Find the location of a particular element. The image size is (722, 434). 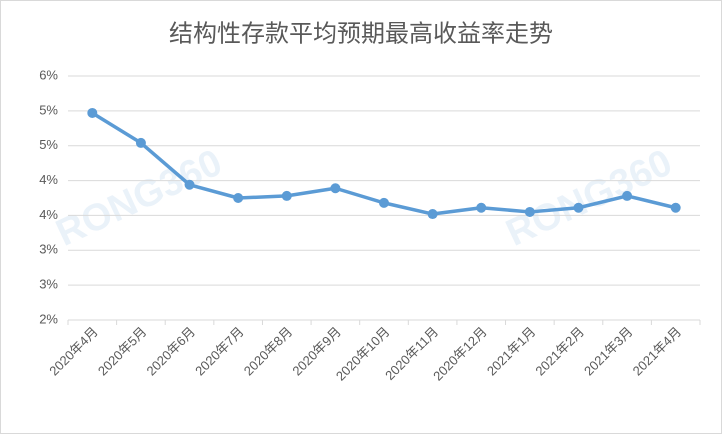

y-tick-label: 2% is located at coordinates (48, 318).